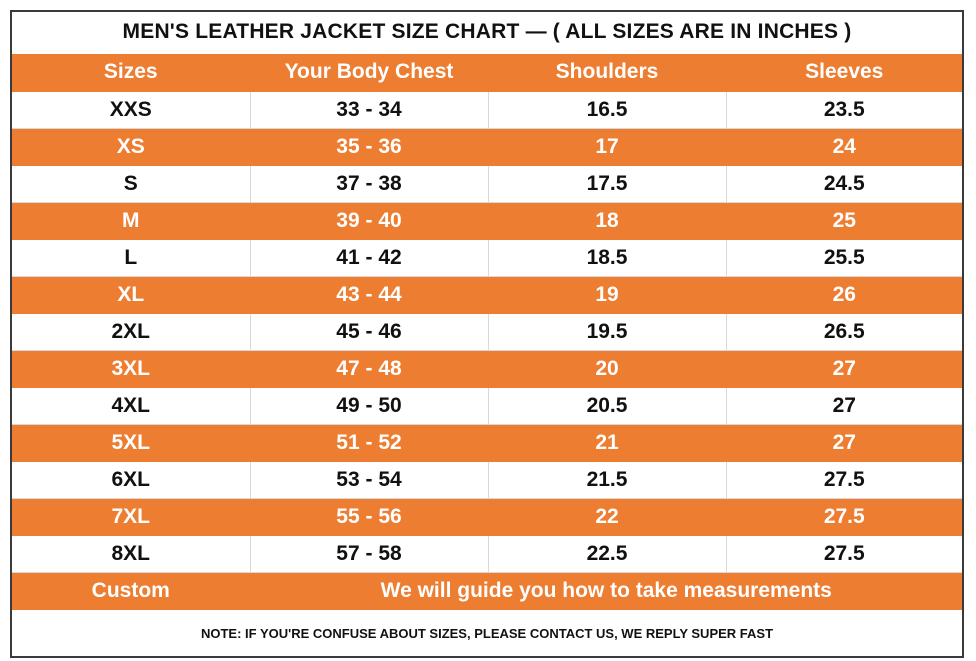  What do you see at coordinates (131, 554) in the screenshot?
I see `cell-size: 8XL` at bounding box center [131, 554].